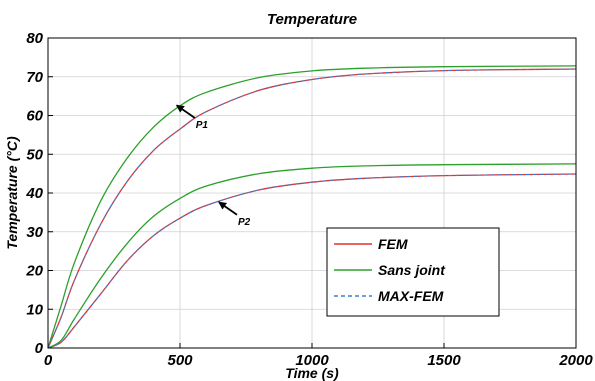 This screenshot has height=381, width=595. What do you see at coordinates (39, 348) in the screenshot?
I see `y-tick-label: 0` at bounding box center [39, 348].